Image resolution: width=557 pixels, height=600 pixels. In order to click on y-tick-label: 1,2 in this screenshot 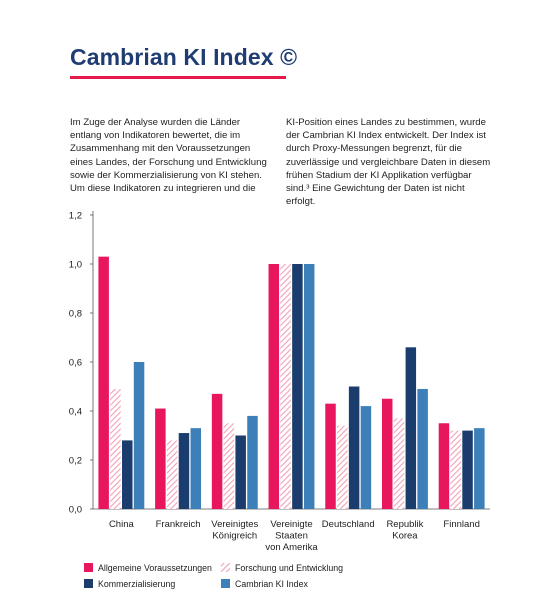, I will do `click(75, 216)`.